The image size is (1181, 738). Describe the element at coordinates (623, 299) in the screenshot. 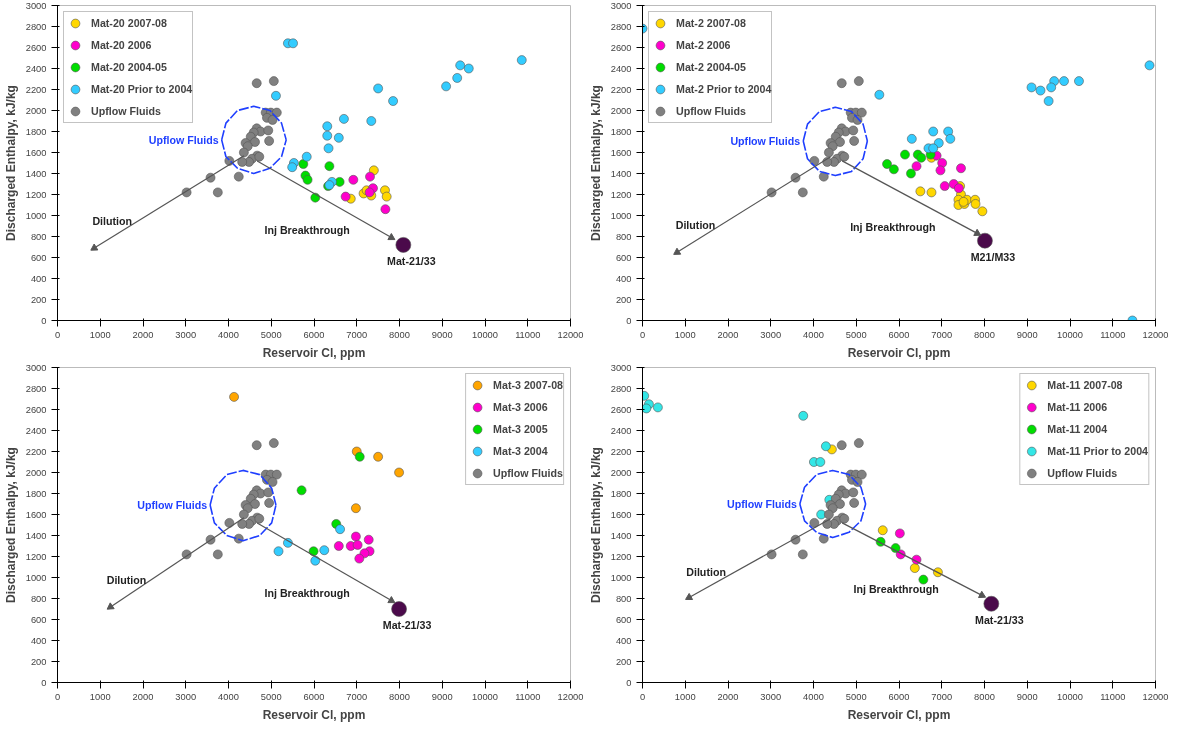

I see `y-tick-label: 200` at that location.